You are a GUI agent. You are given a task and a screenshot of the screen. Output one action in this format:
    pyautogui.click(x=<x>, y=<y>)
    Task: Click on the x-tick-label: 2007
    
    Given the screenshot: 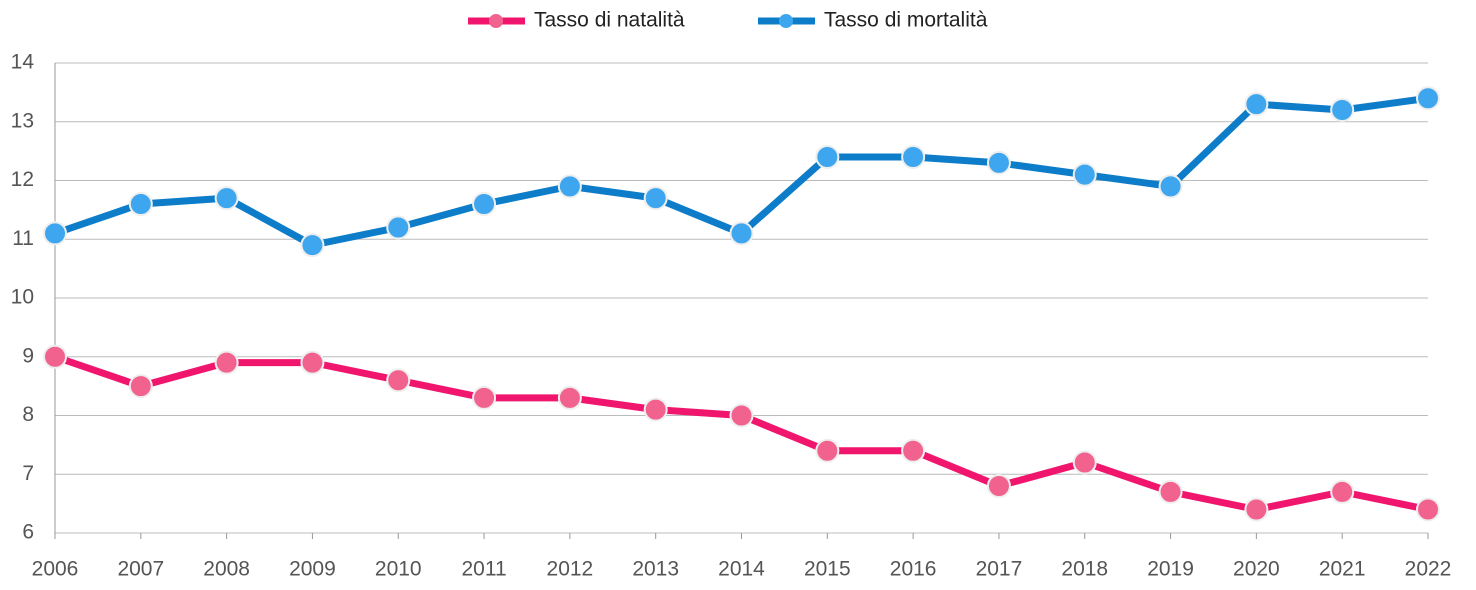 What is the action you would take?
    pyautogui.click(x=140, y=569)
    